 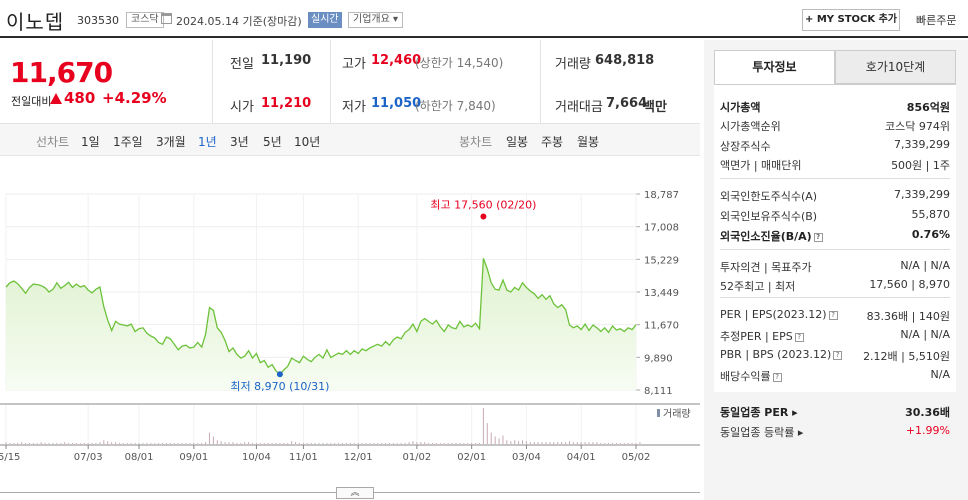 I want to click on info-label: 추정PER | EPS?, so click(x=762, y=336).